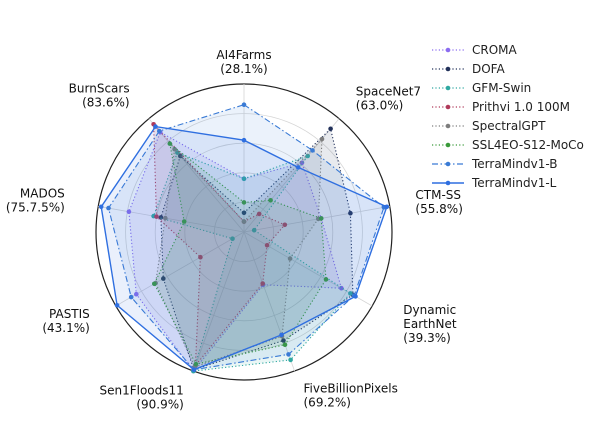 The height and width of the screenshot is (436, 600). I want to click on point-dofa-mados, so click(161, 217).